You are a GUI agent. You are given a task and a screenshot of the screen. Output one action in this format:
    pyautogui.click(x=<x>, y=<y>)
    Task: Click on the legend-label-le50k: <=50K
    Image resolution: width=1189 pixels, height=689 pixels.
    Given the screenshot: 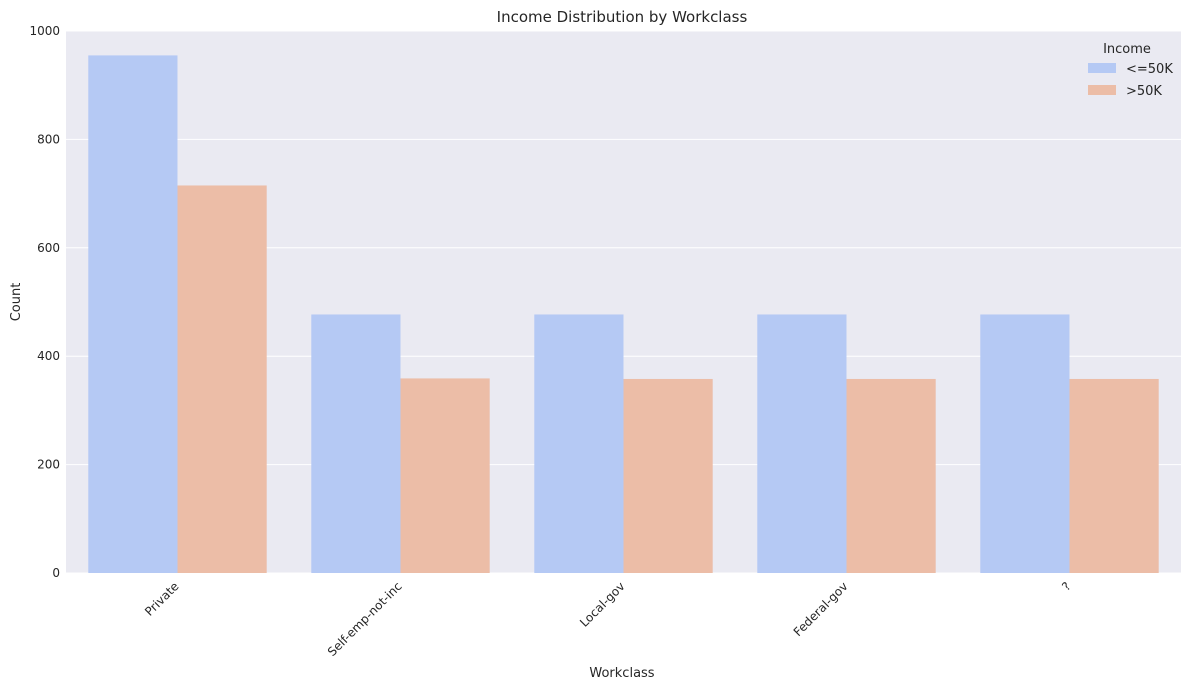 What is the action you would take?
    pyautogui.click(x=1149, y=69)
    